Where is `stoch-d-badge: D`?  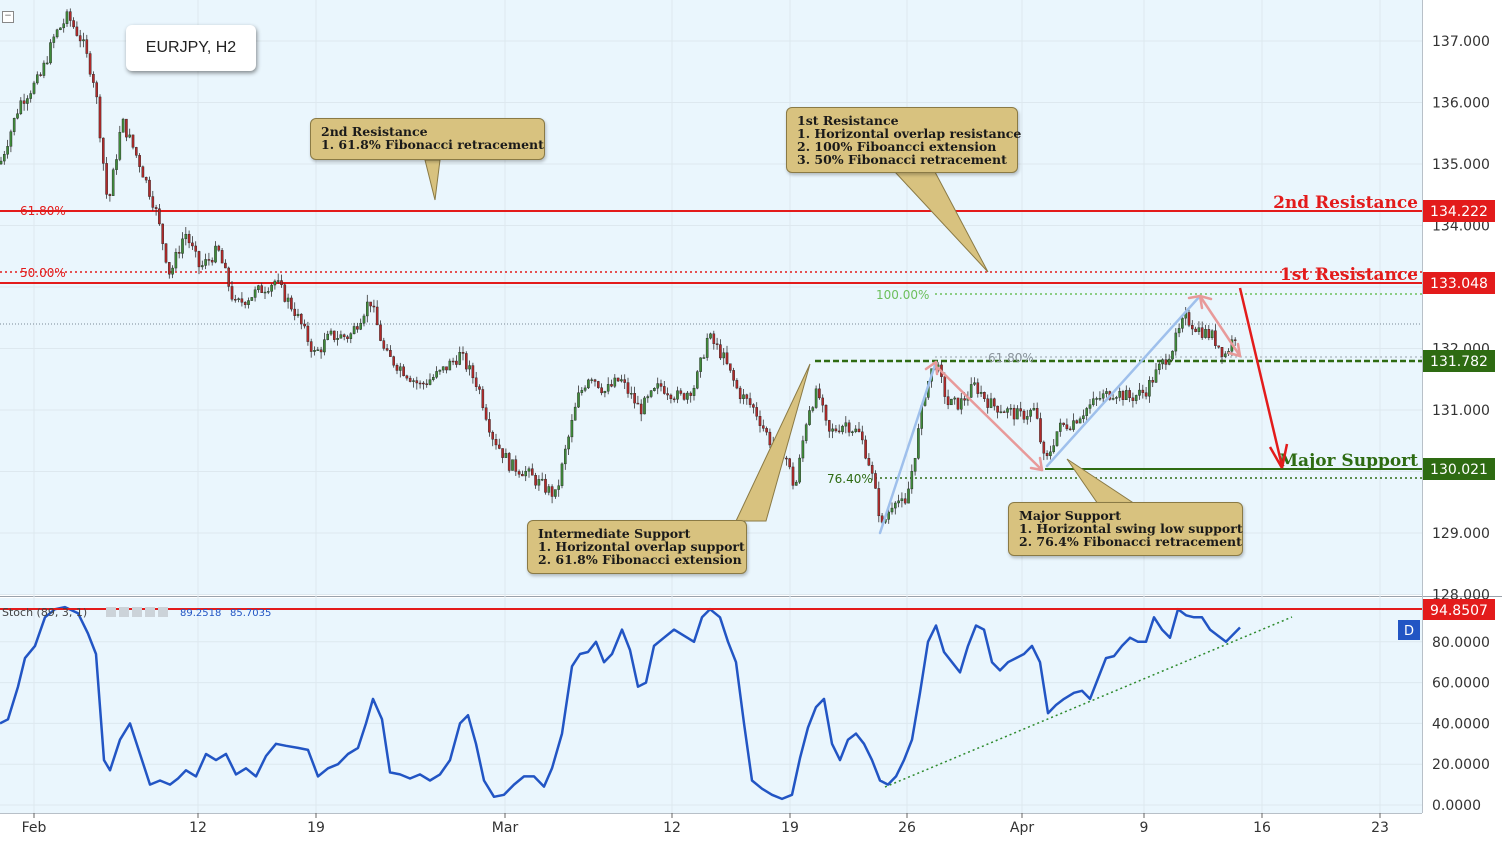
stoch-d-badge: D is located at coordinates (1409, 630).